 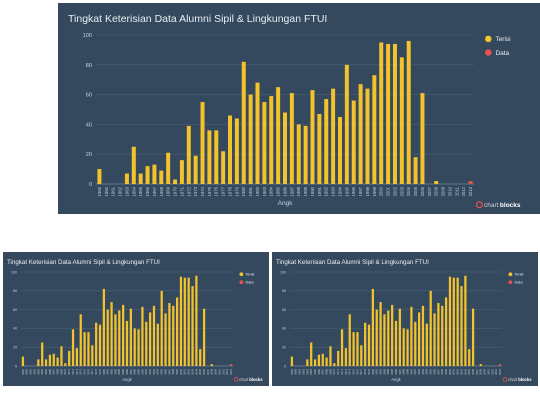 I want to click on y-tick-label: 60, so click(x=89, y=96).